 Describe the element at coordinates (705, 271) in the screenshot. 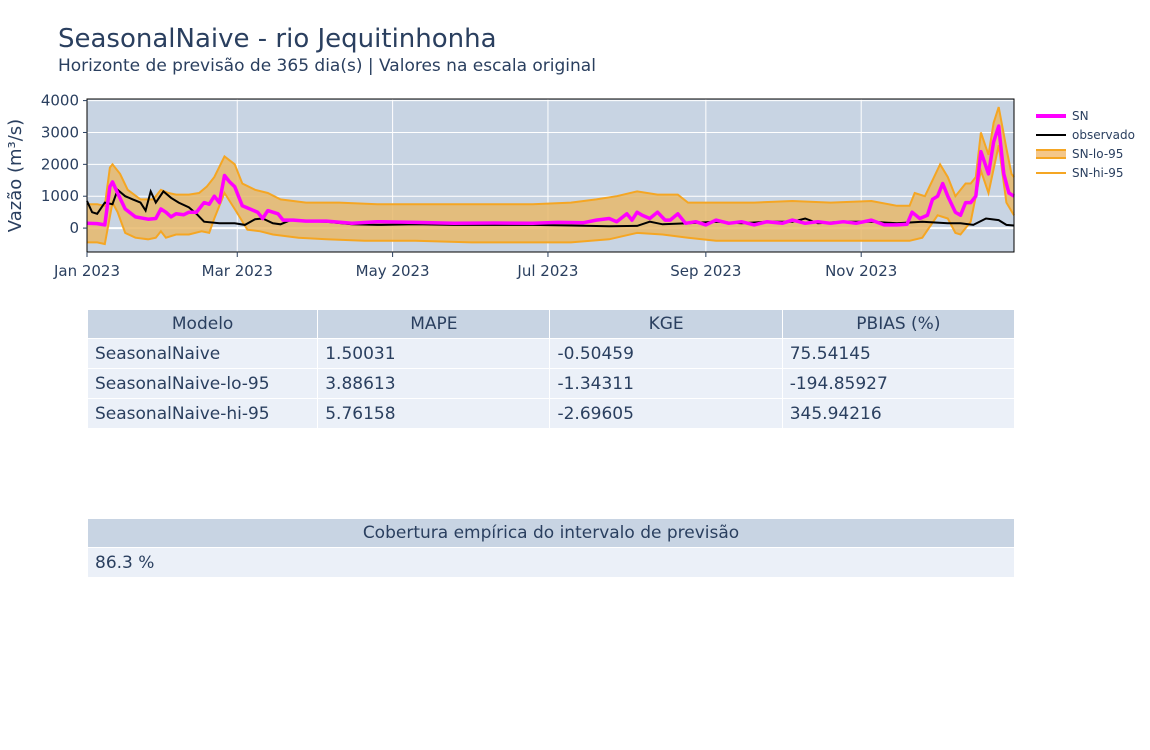

I see `x-tick-label: Sep 2023` at that location.